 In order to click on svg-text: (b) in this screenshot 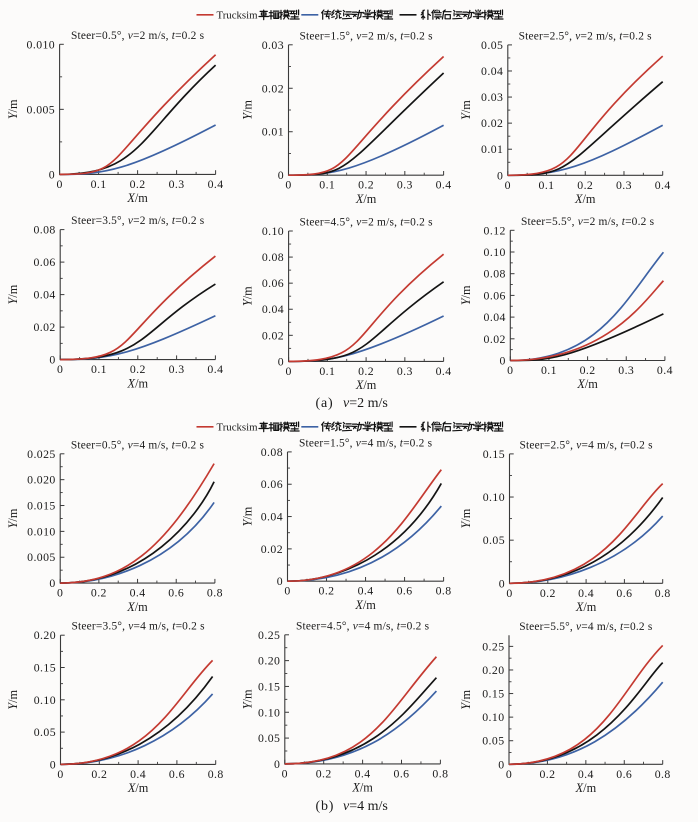, I will do `click(325, 806)`.